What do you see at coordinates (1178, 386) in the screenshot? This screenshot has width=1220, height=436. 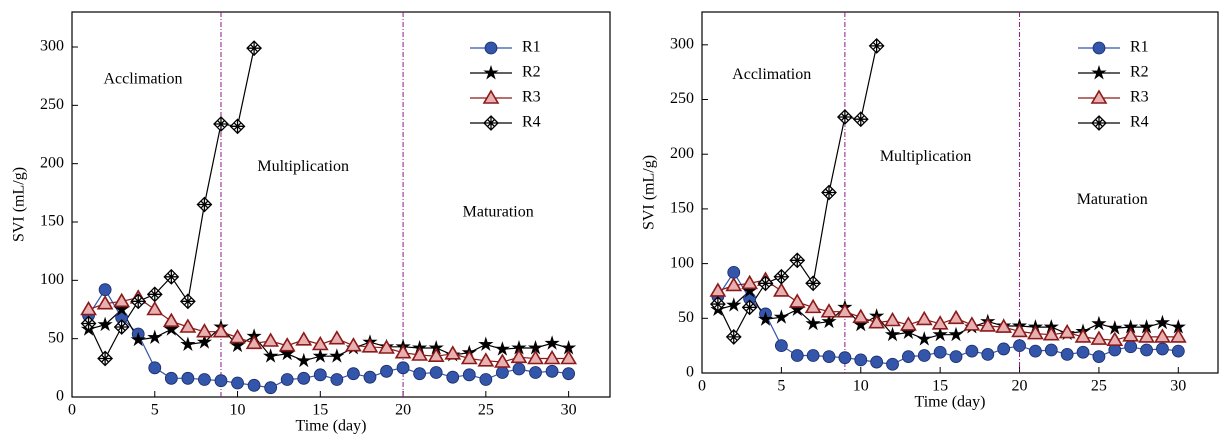 I see `x-tick-label: 30` at bounding box center [1178, 386].